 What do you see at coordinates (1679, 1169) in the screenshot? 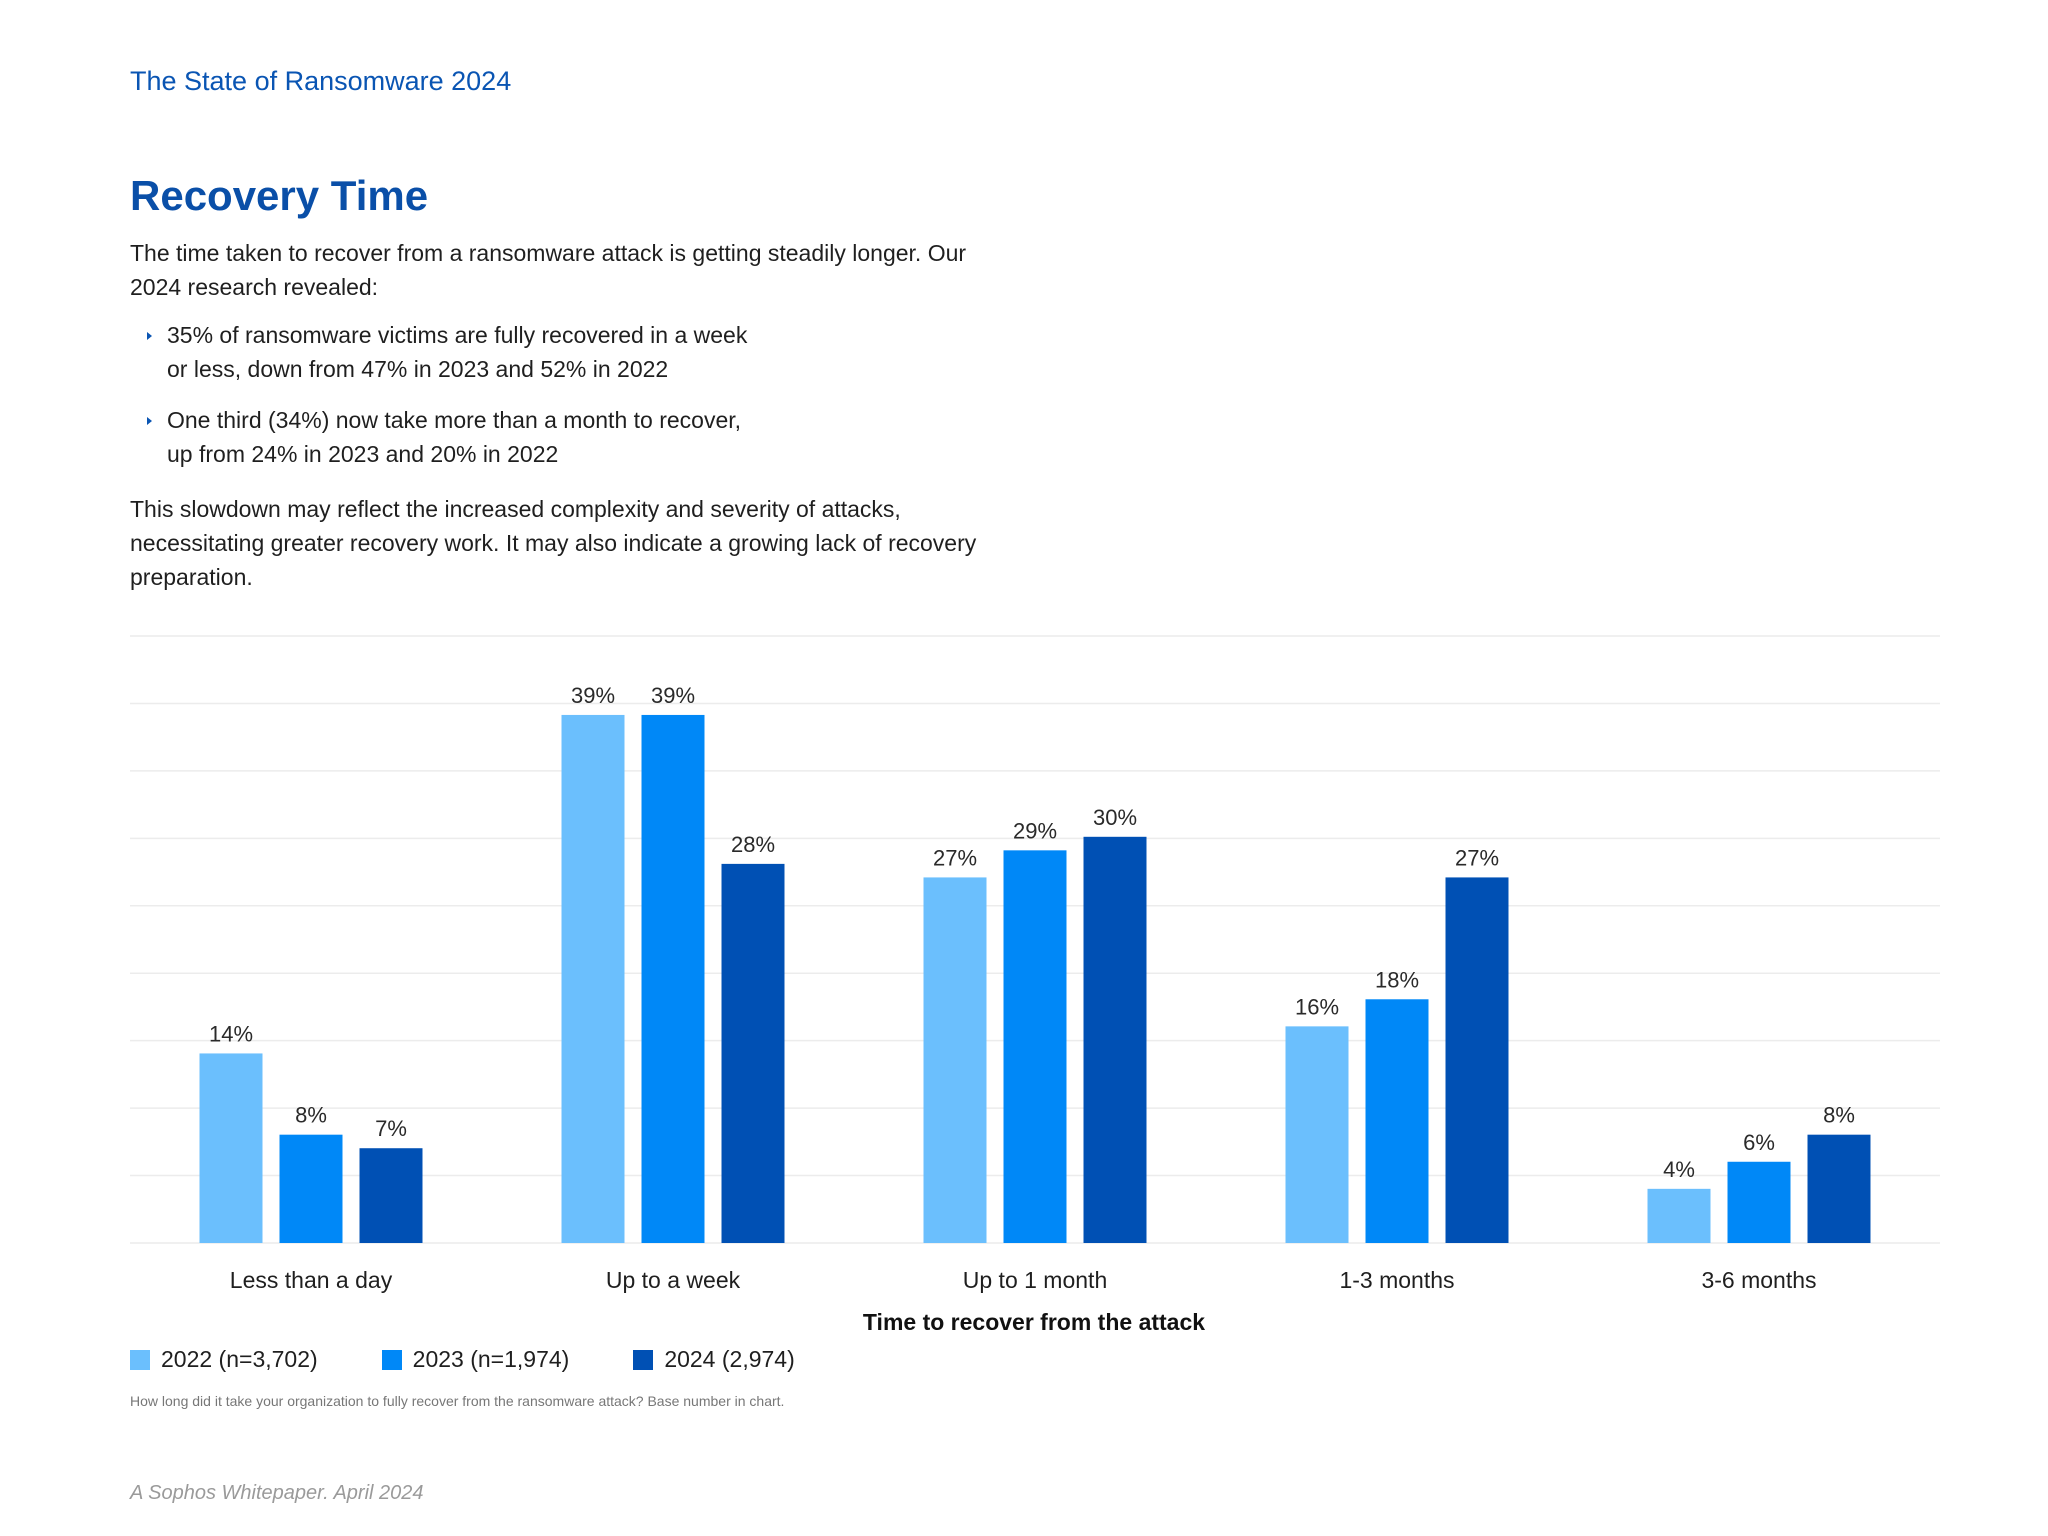
I see `bar-value-label: 4%` at bounding box center [1679, 1169].